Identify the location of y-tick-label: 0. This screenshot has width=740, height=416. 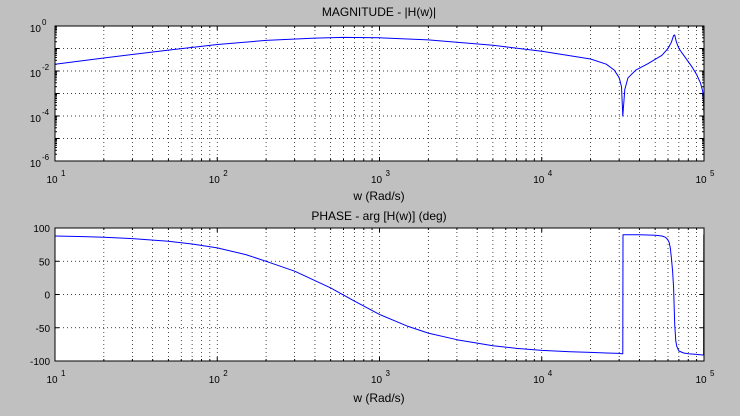
(47, 296).